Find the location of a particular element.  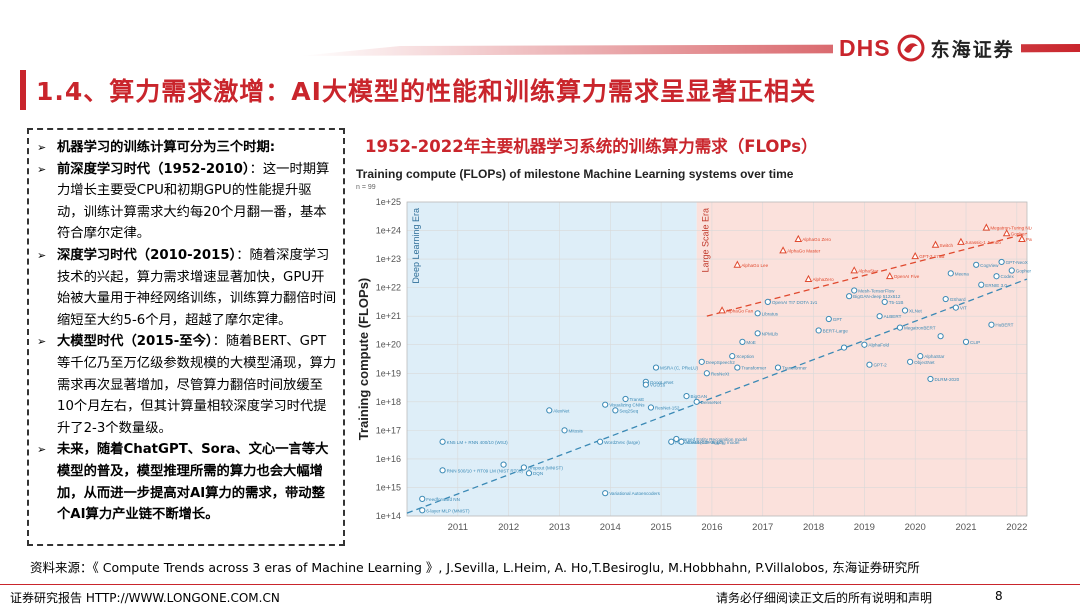

point-label: RNN 500/10 + RT09 LM (NIST RT05) is located at coordinates (485, 470).